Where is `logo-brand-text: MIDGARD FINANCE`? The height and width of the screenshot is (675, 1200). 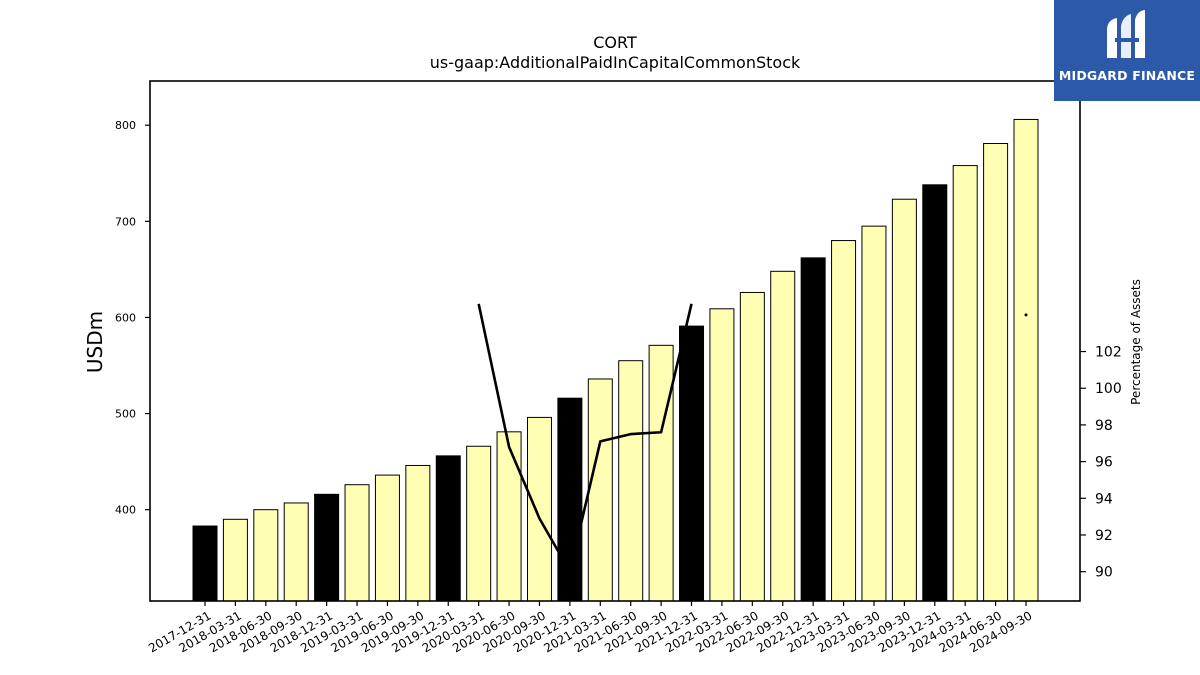 logo-brand-text: MIDGARD FINANCE is located at coordinates (1127, 75).